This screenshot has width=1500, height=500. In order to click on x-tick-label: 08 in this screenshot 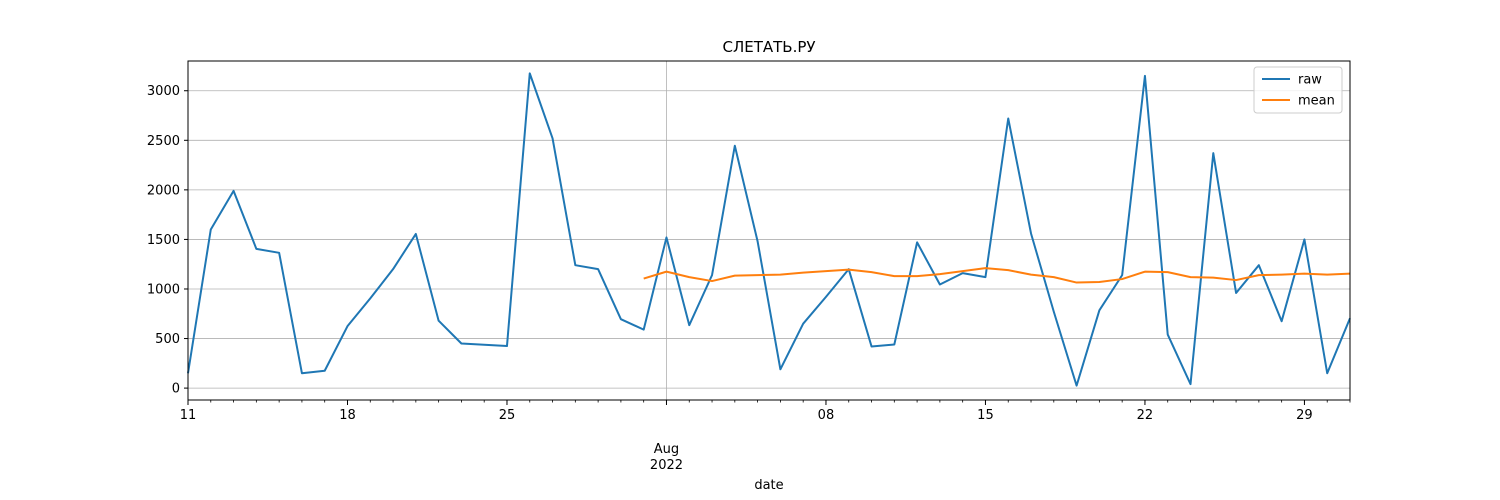, I will do `click(826, 415)`.